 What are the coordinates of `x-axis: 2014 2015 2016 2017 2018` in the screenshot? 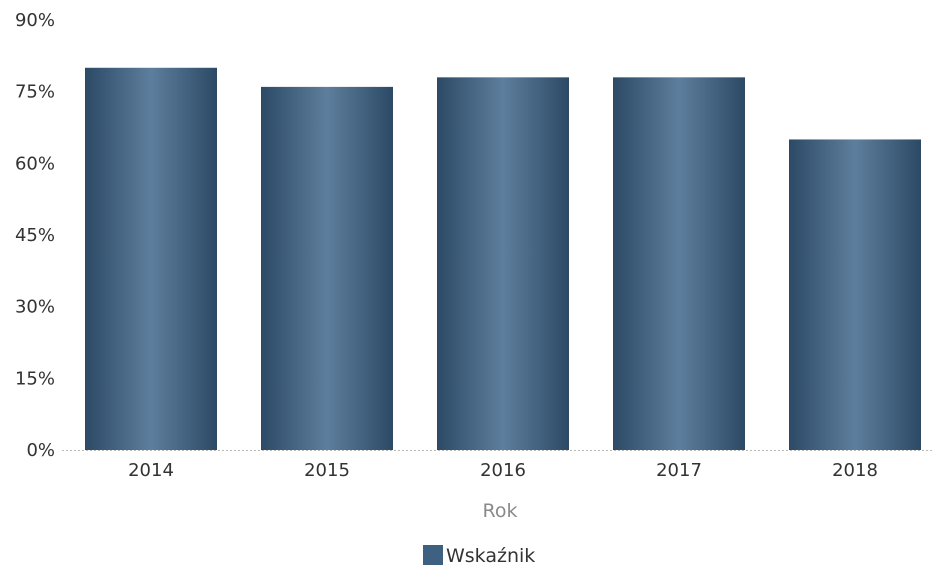 It's located at (503, 470).